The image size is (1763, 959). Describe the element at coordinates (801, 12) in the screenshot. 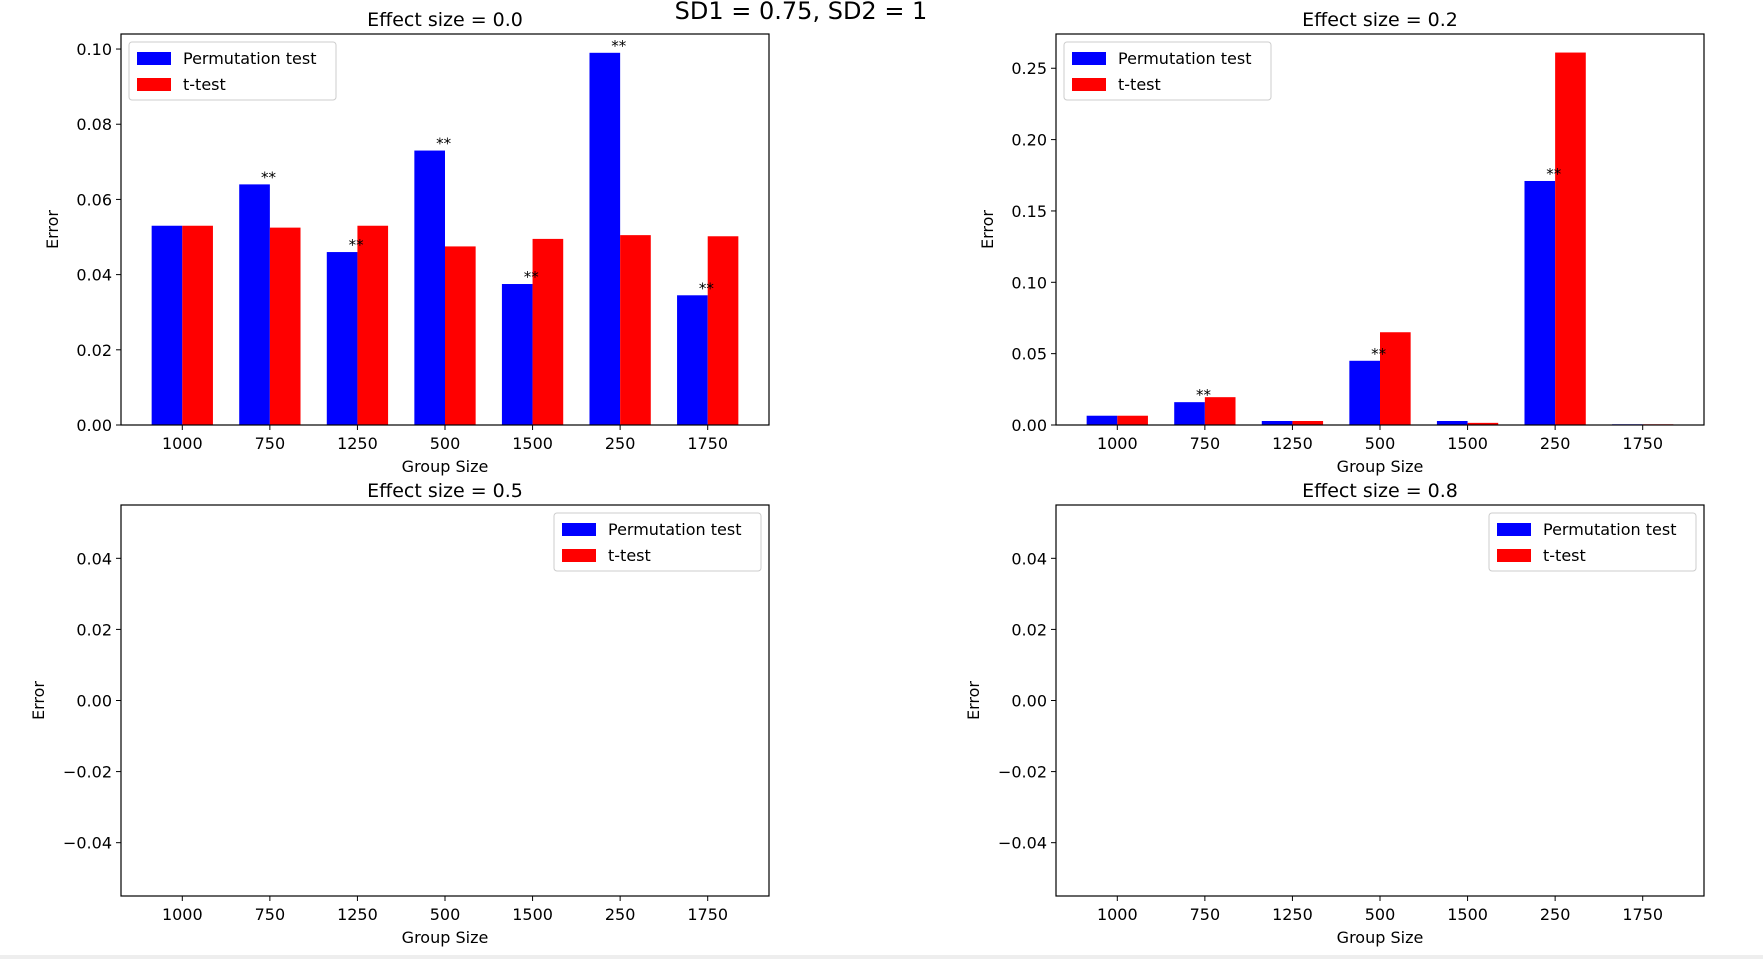

I see `figure-suptitle: SD1 = 0.75, SD2 = 1` at that location.